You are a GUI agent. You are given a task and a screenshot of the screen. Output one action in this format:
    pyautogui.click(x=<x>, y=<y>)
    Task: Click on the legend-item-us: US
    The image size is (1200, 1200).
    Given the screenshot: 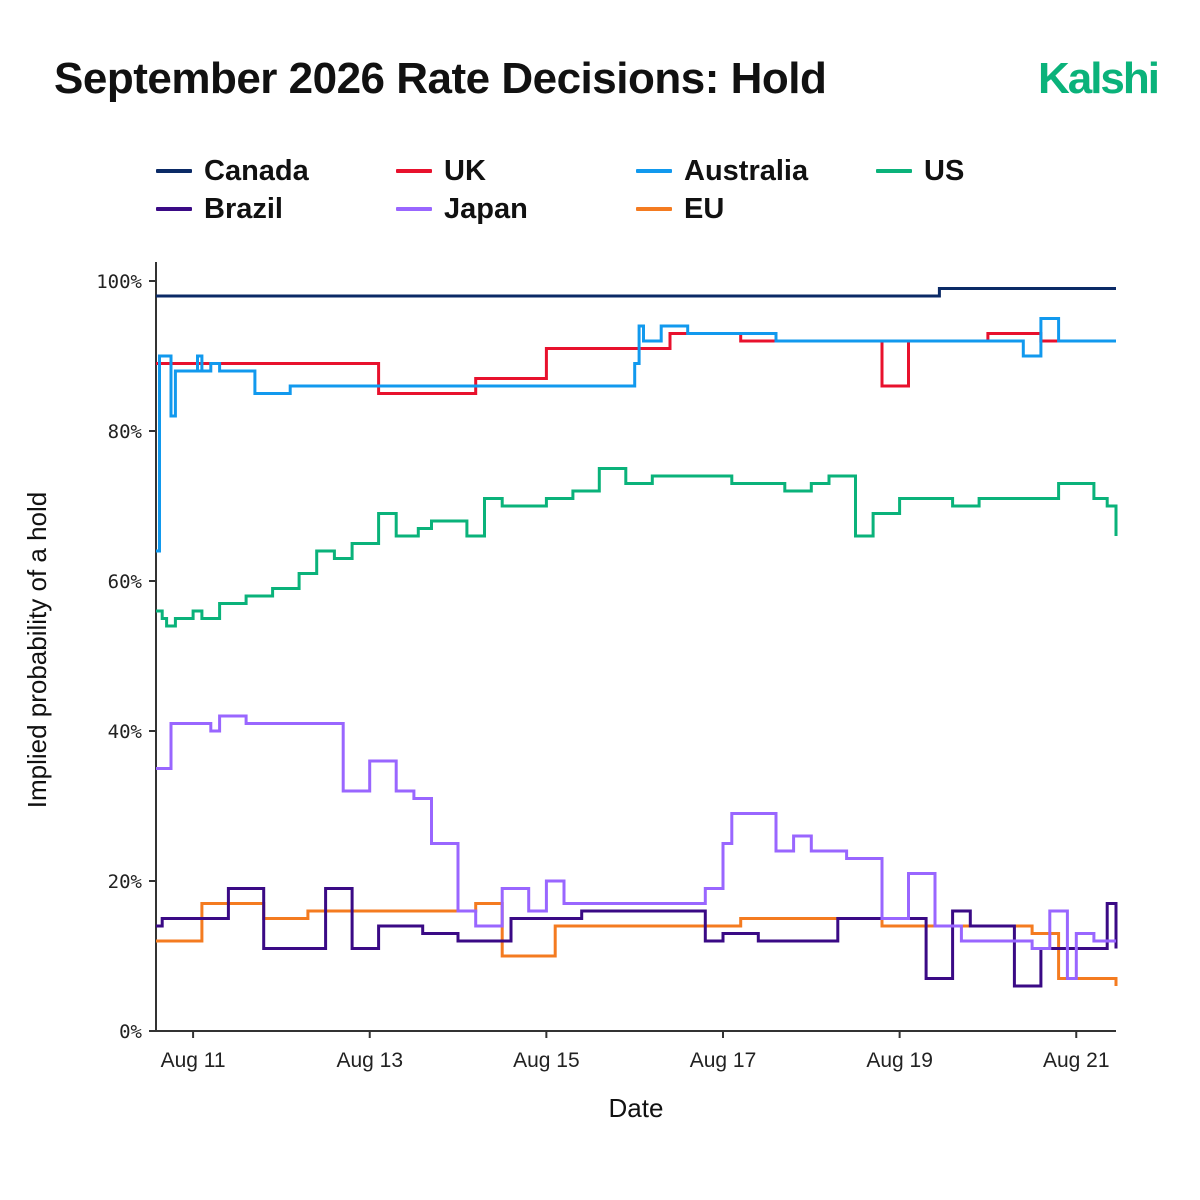 What is the action you would take?
    pyautogui.click(x=920, y=171)
    